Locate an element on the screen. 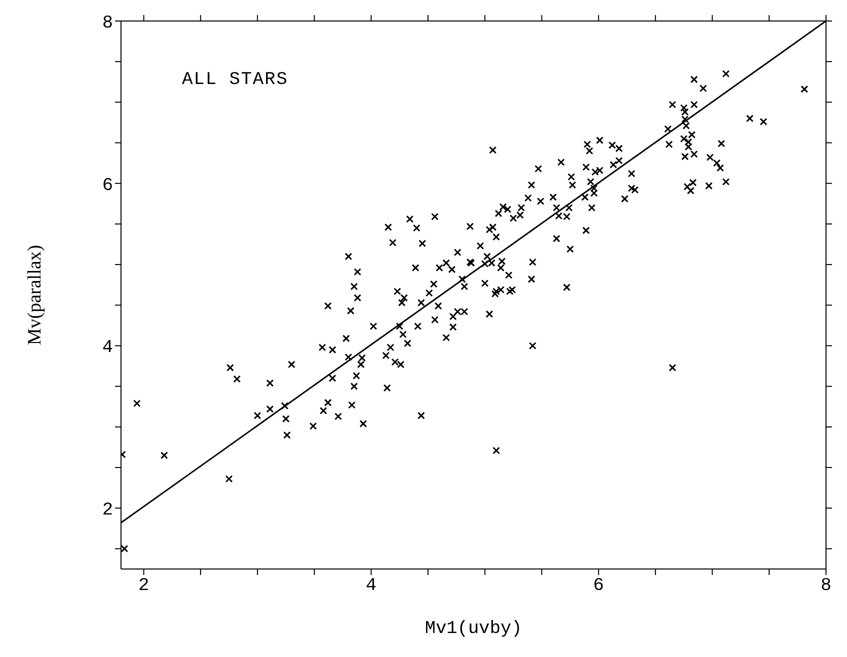 This screenshot has height=657, width=847. x-tick-label: 6 is located at coordinates (598, 586).